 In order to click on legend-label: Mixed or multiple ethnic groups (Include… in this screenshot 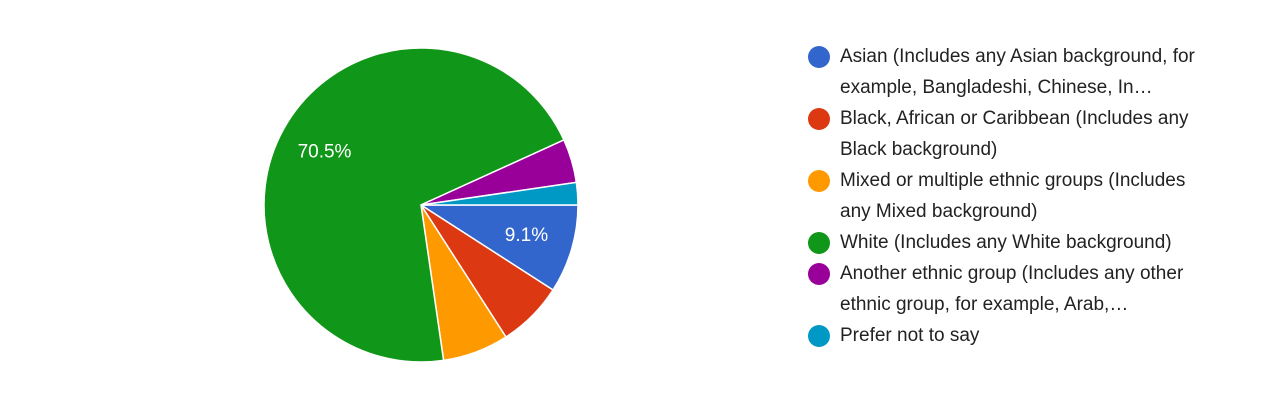, I will do `click(1013, 196)`.